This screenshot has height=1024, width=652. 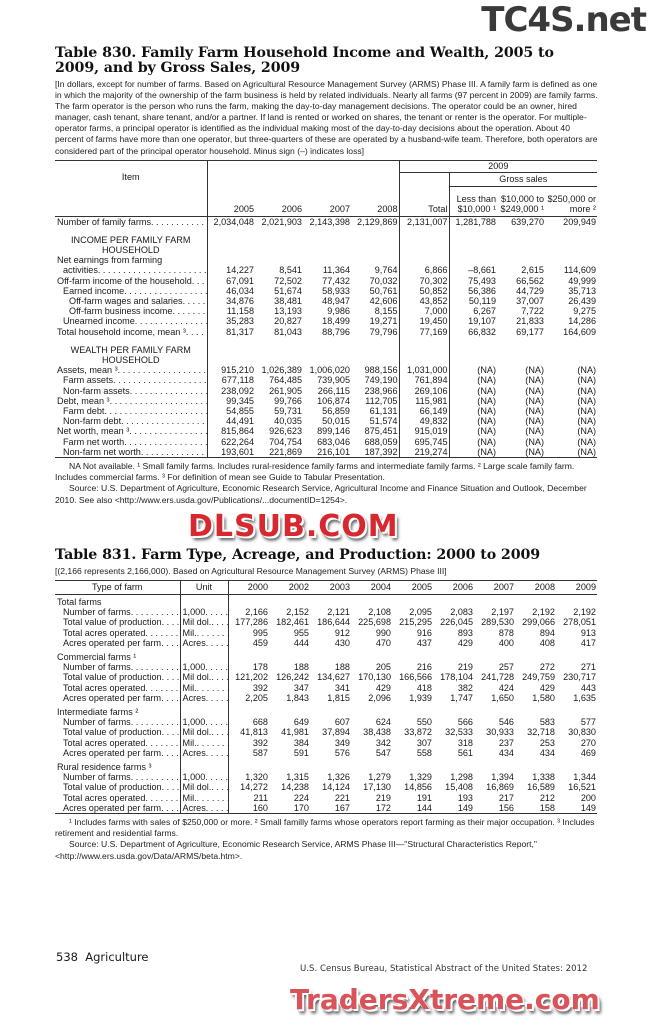 What do you see at coordinates (423, 301) in the screenshot?
I see `cell-value: 43,852` at bounding box center [423, 301].